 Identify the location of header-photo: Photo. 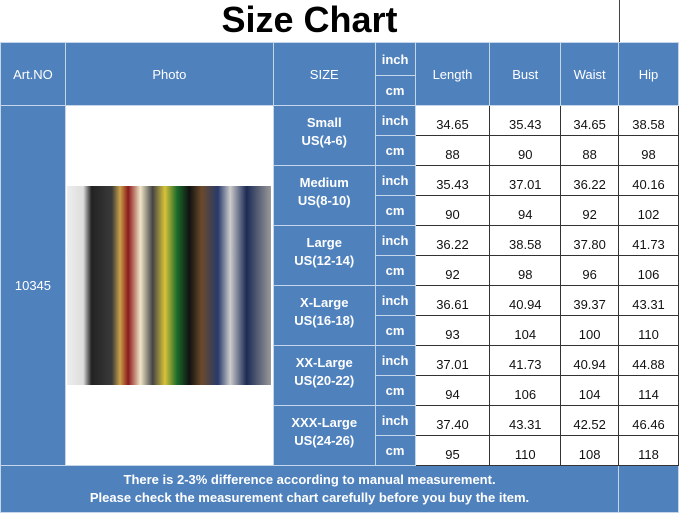
(169, 74).